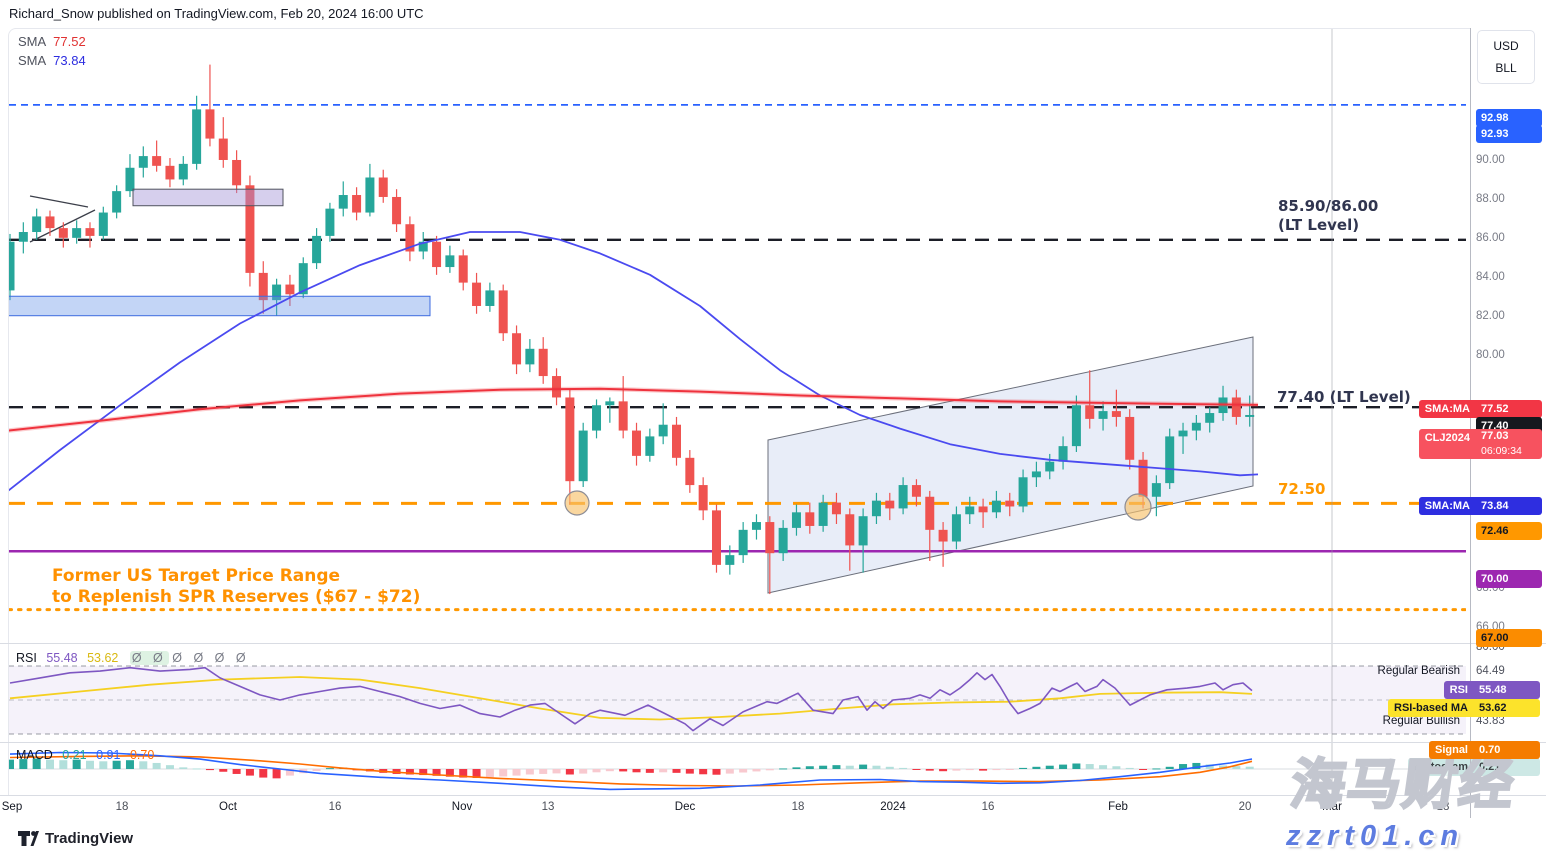 The image size is (1546, 857). Describe the element at coordinates (1344, 397) in the screenshot. I see `annotation-lt-level-77: 77.40 (LT Level)` at that location.